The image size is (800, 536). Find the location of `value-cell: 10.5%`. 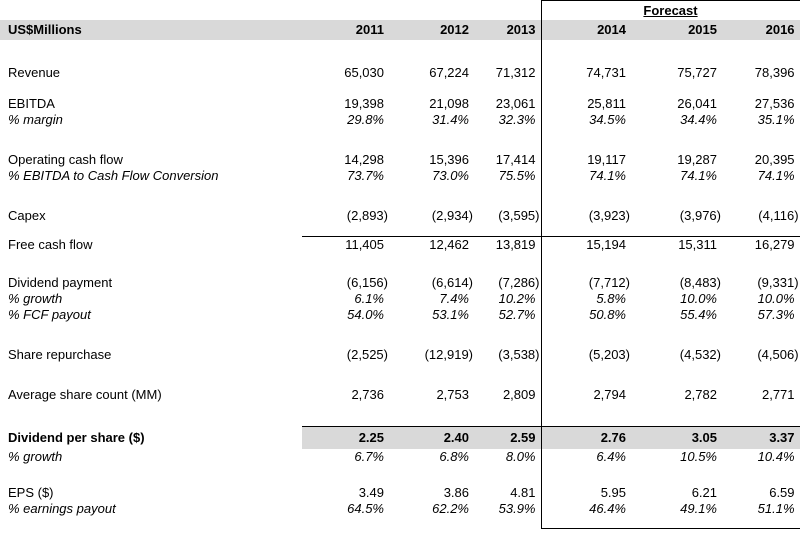

value-cell: 10.5% is located at coordinates (698, 456).